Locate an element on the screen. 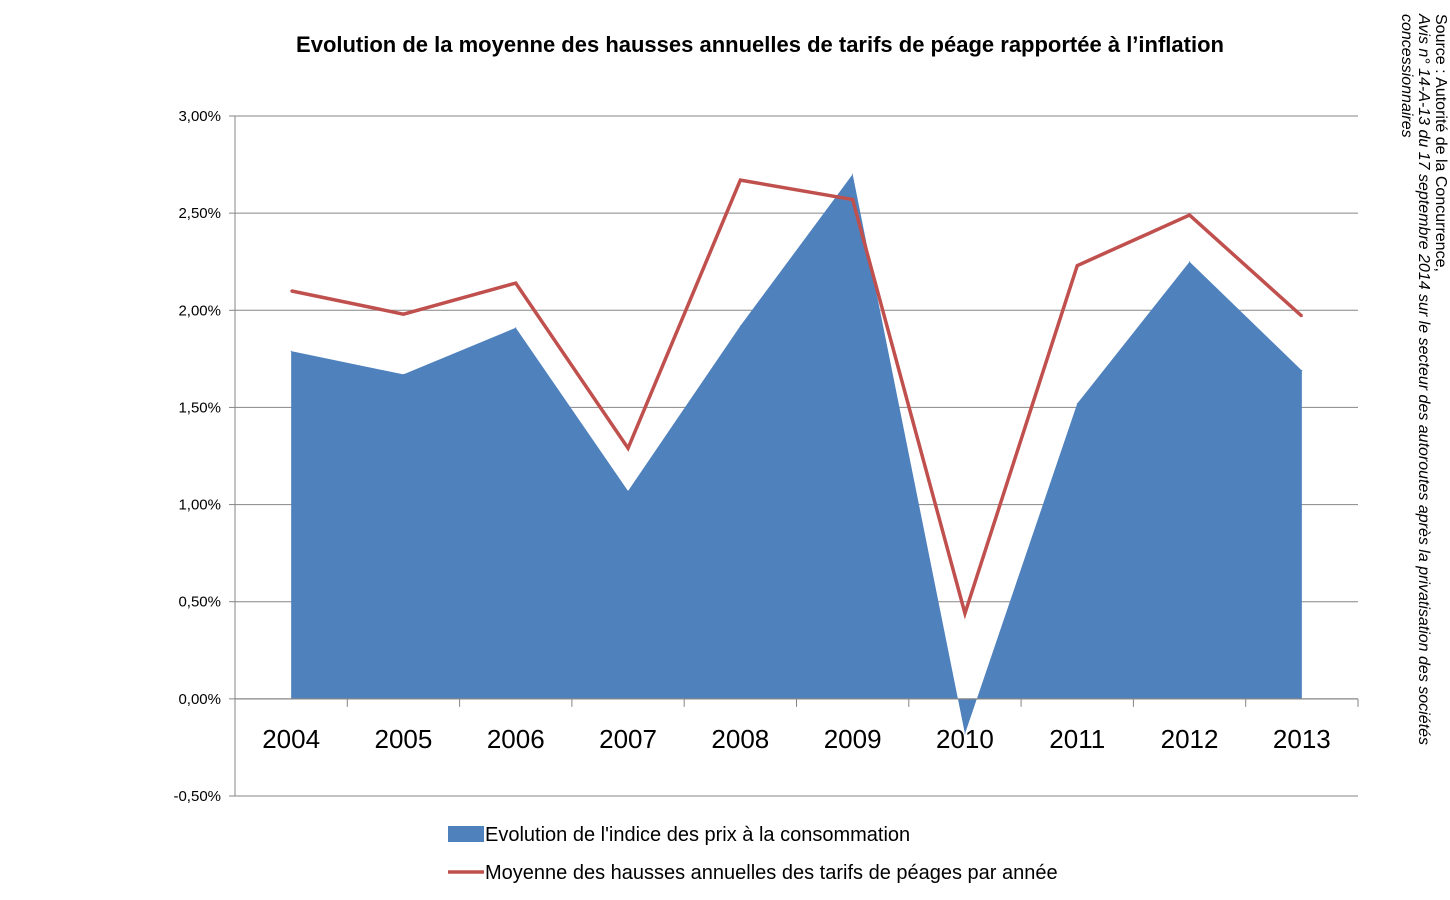 This screenshot has width=1450, height=900. x-tick-label-2004: 2004 is located at coordinates (291, 739).